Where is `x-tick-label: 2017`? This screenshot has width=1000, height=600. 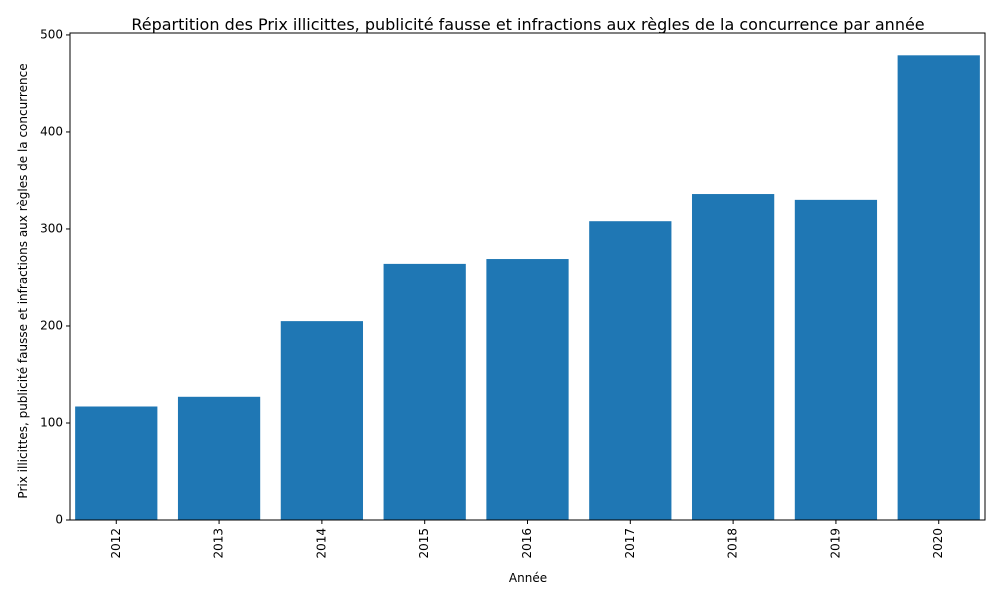 x-tick-label: 2017 is located at coordinates (630, 543).